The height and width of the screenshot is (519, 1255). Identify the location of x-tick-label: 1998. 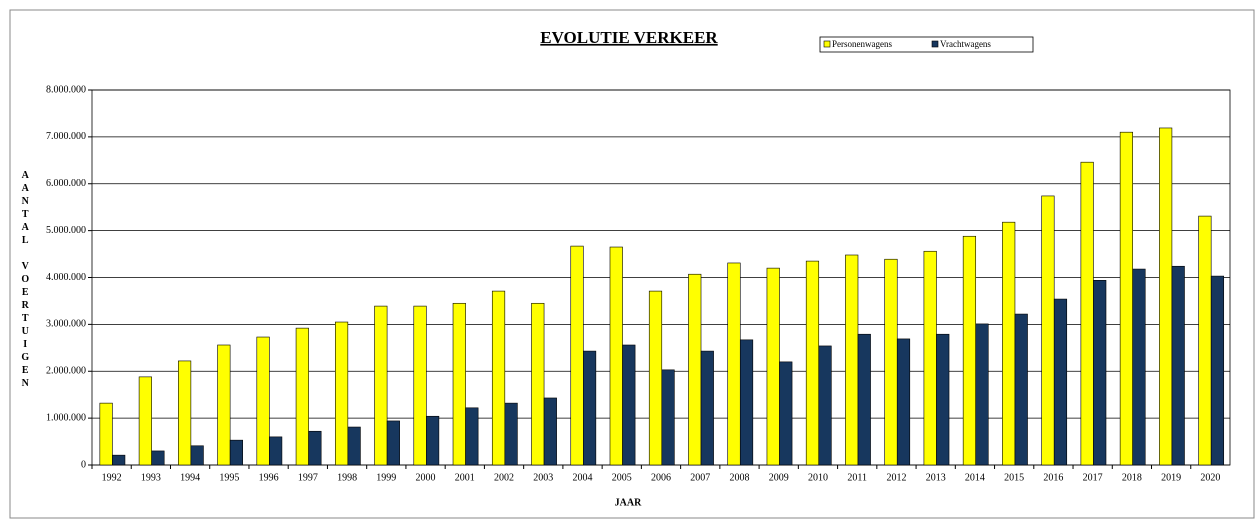
(347, 477).